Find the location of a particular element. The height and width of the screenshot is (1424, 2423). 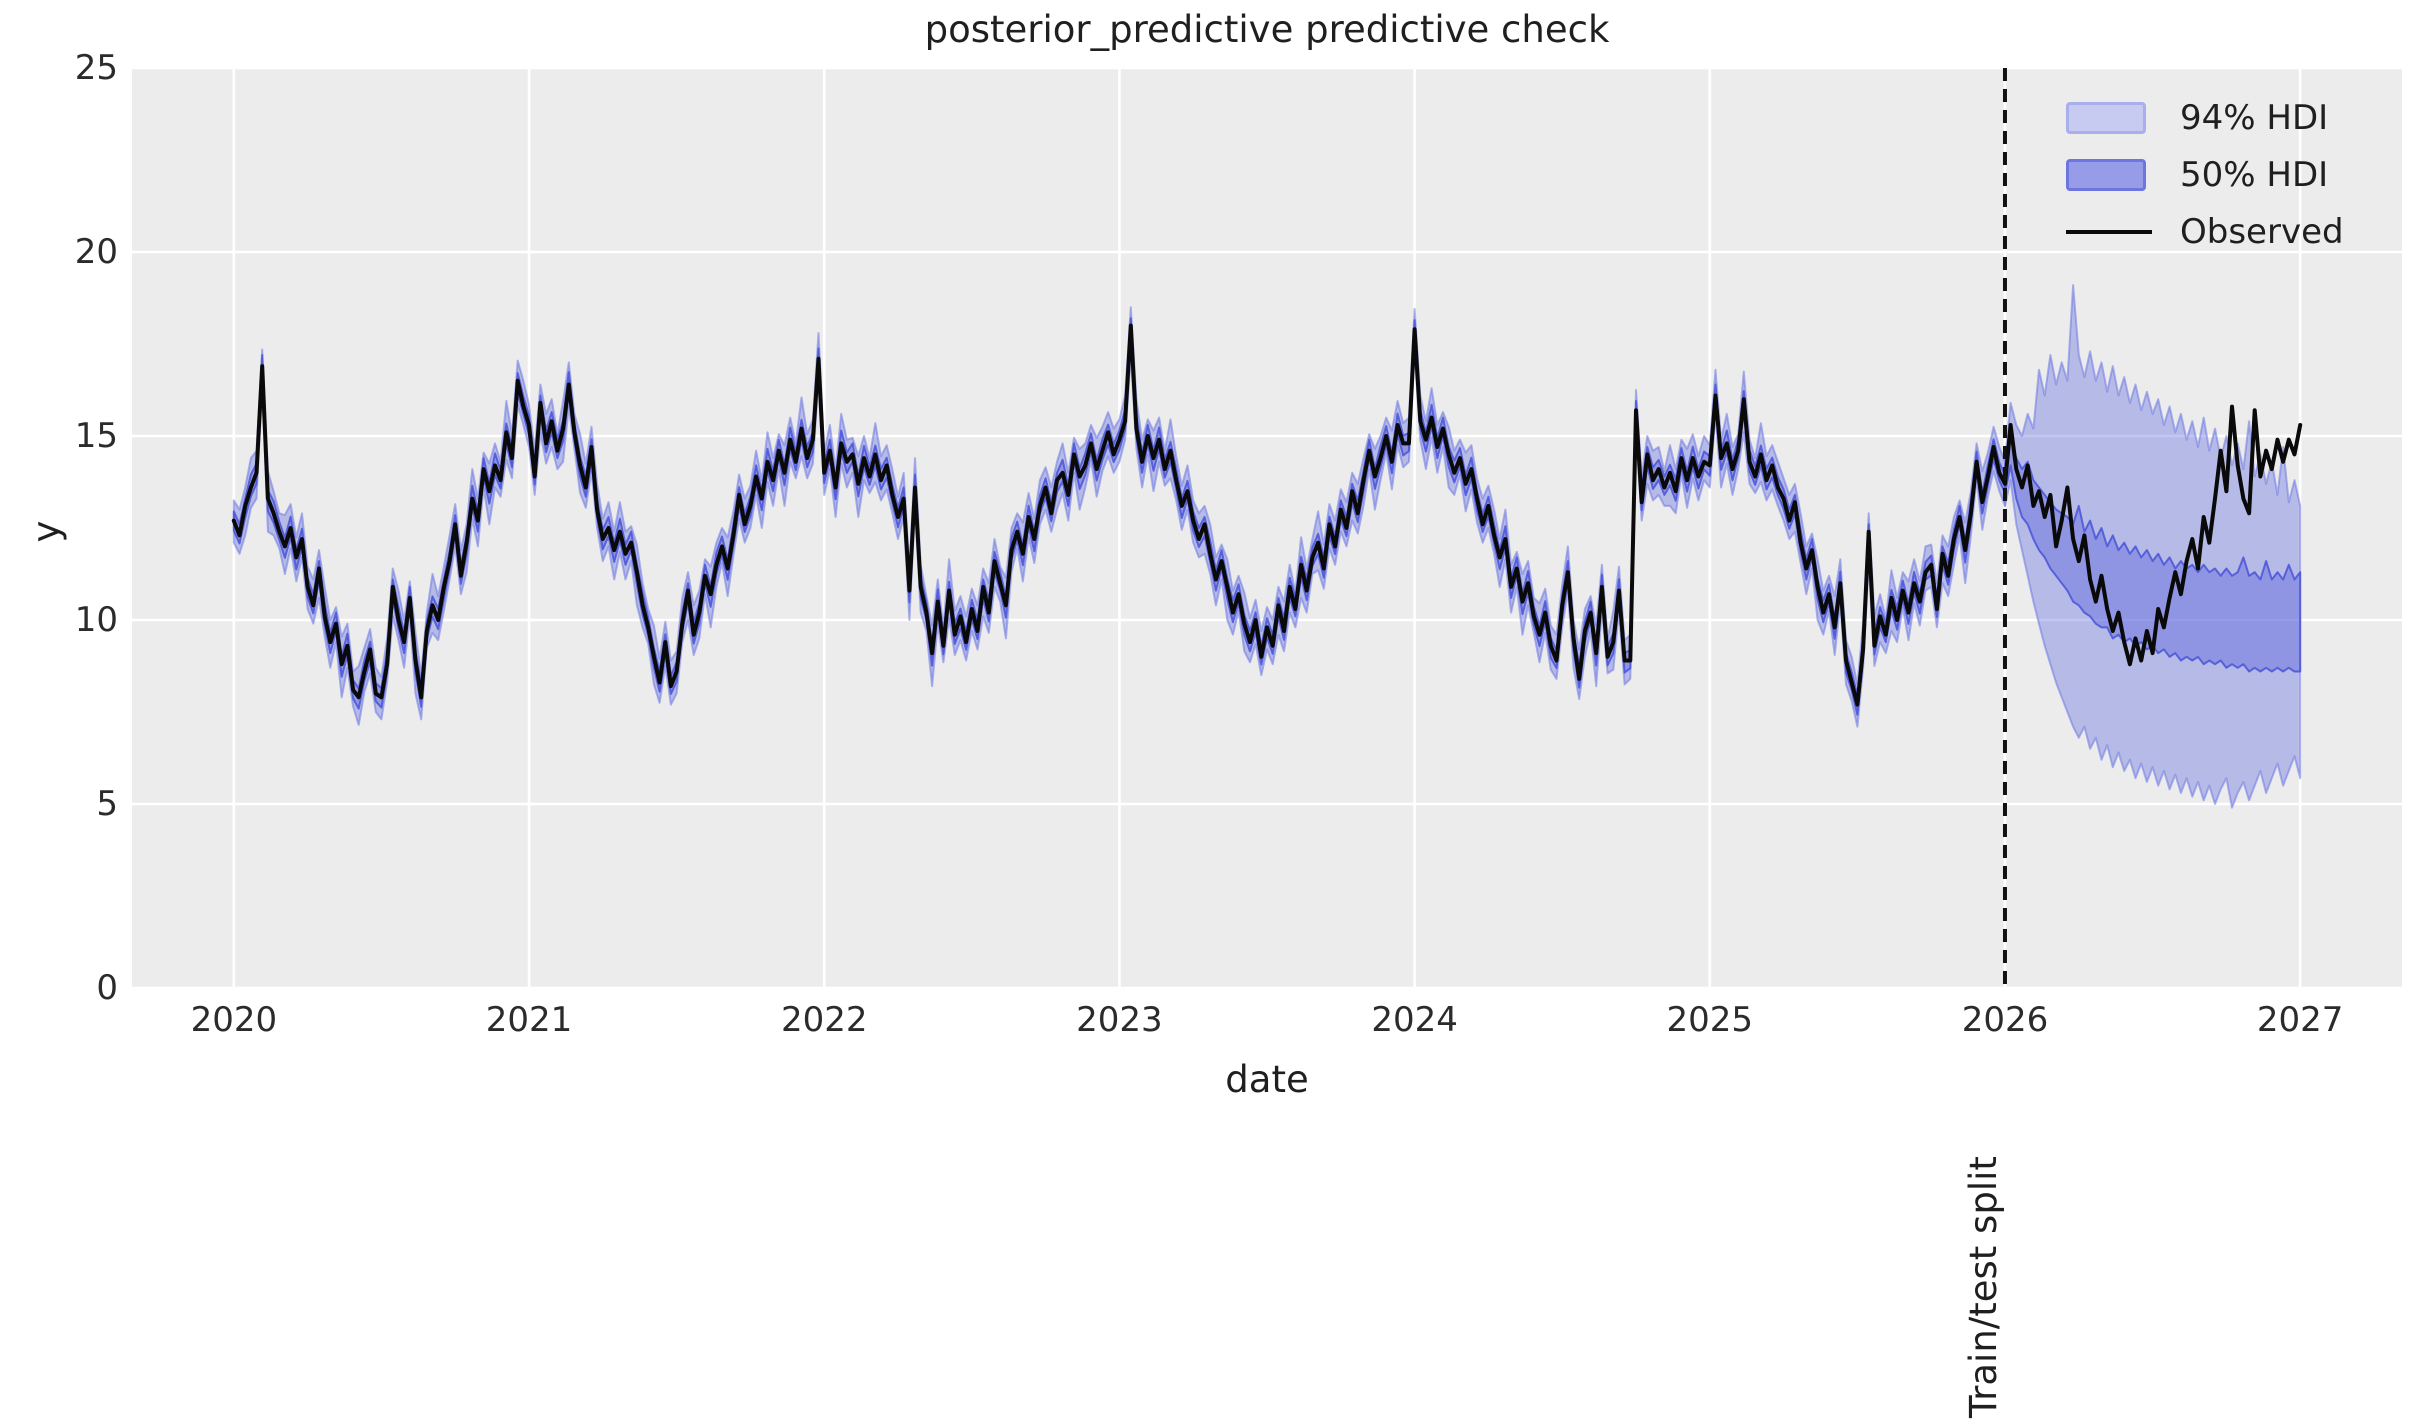

x-tick-label: 2020 is located at coordinates (234, 1020).